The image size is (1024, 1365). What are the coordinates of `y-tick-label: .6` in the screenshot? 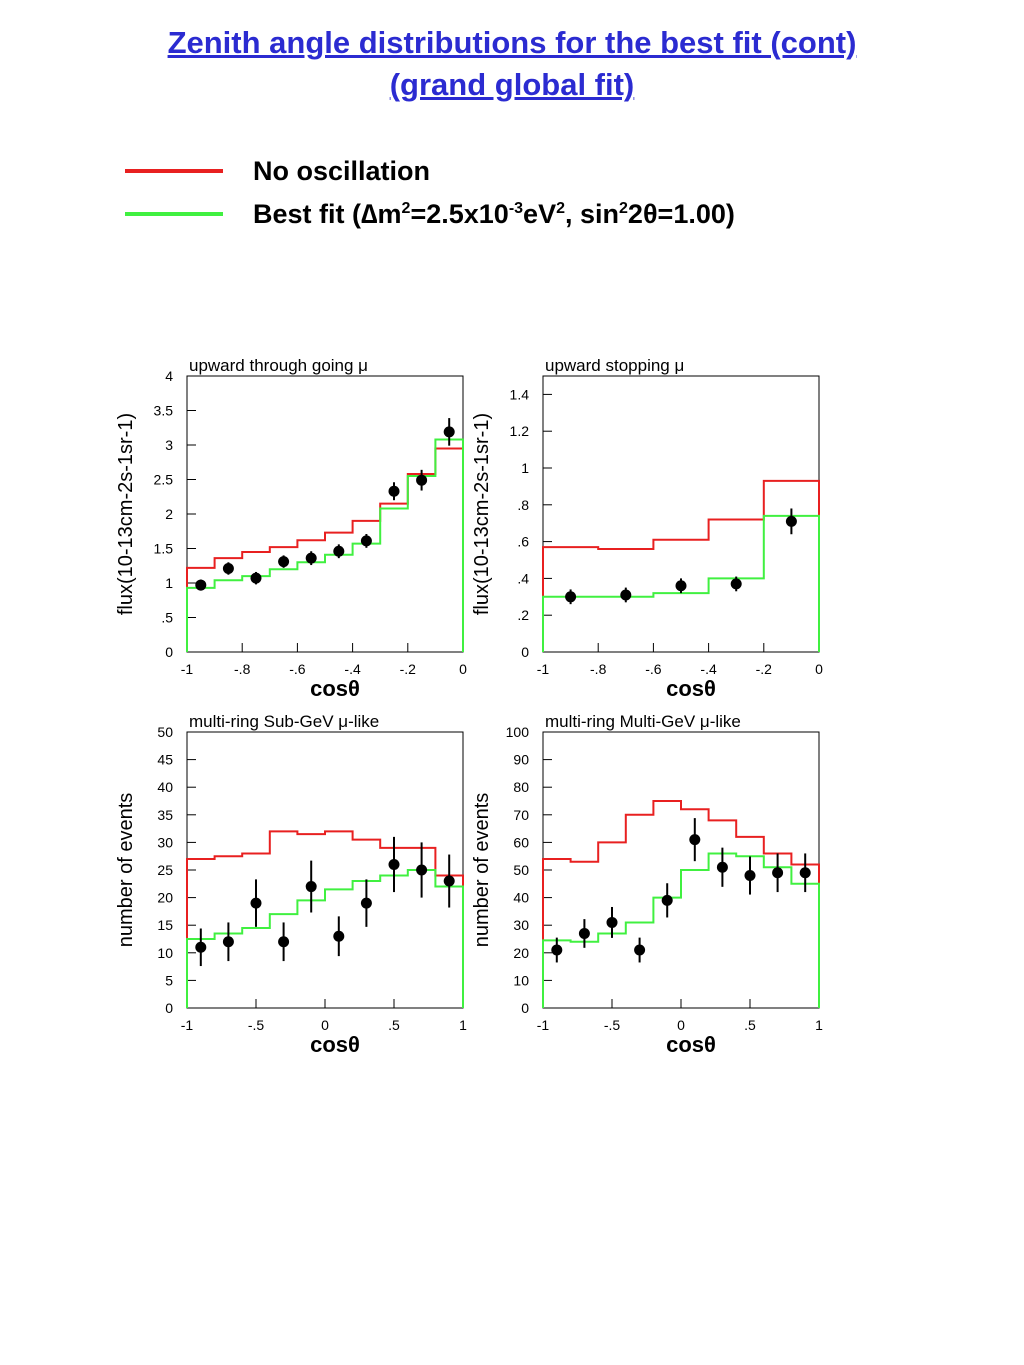 It's located at (523, 542).